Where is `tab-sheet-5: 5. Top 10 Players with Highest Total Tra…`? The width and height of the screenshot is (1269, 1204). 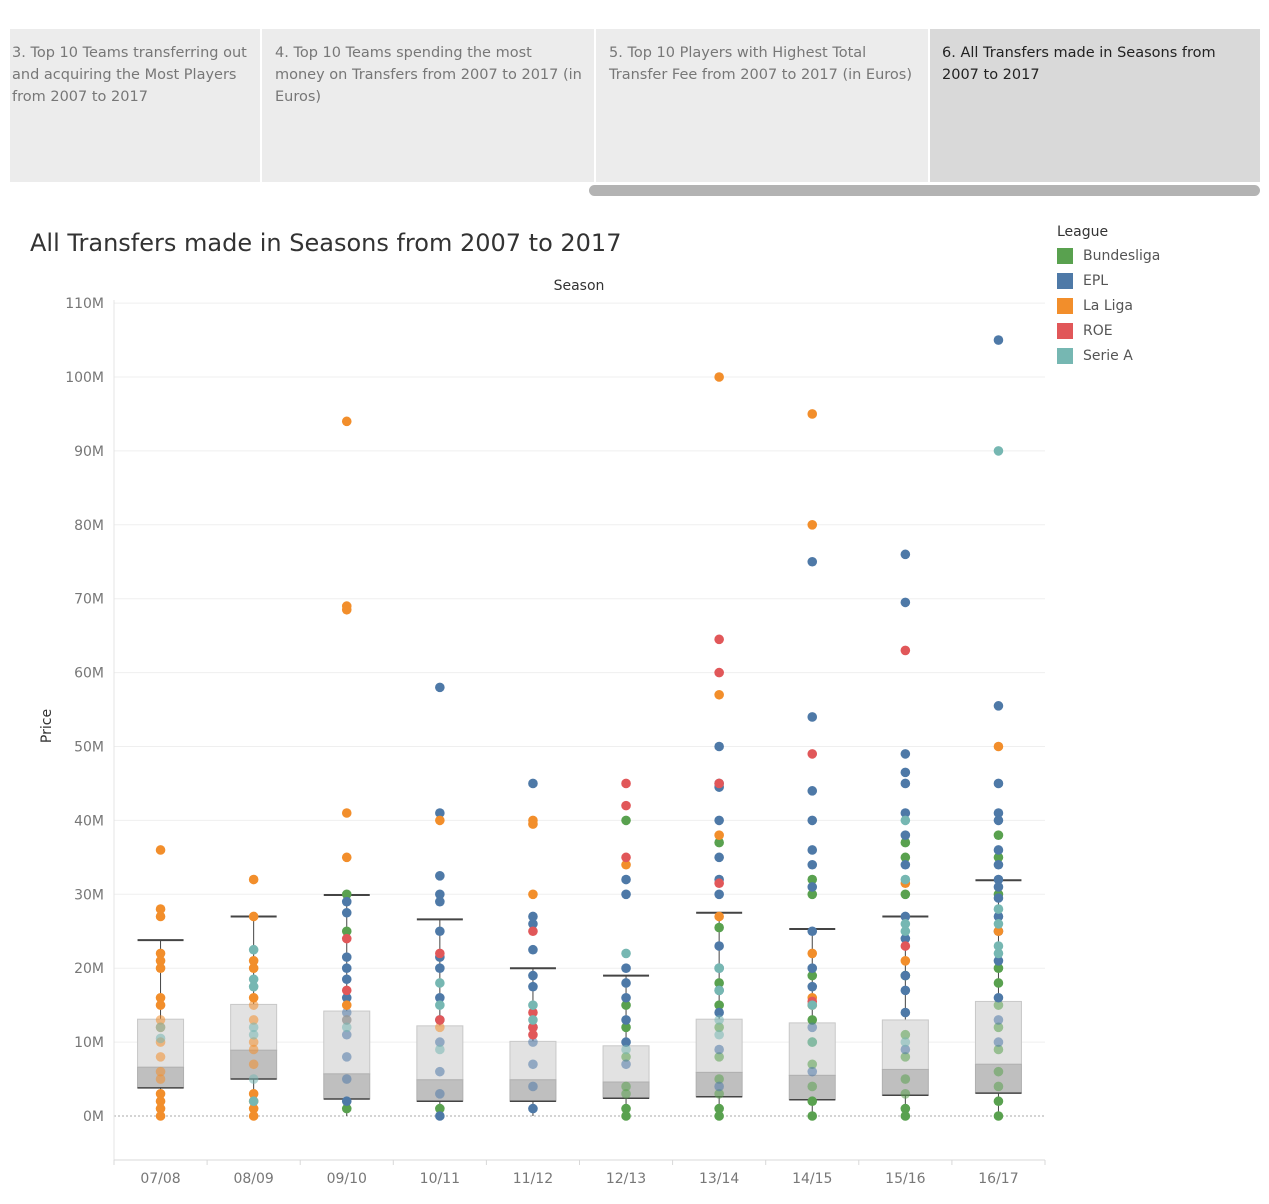 tab-sheet-5: 5. Top 10 Players with Highest Total Tra… is located at coordinates (762, 105).